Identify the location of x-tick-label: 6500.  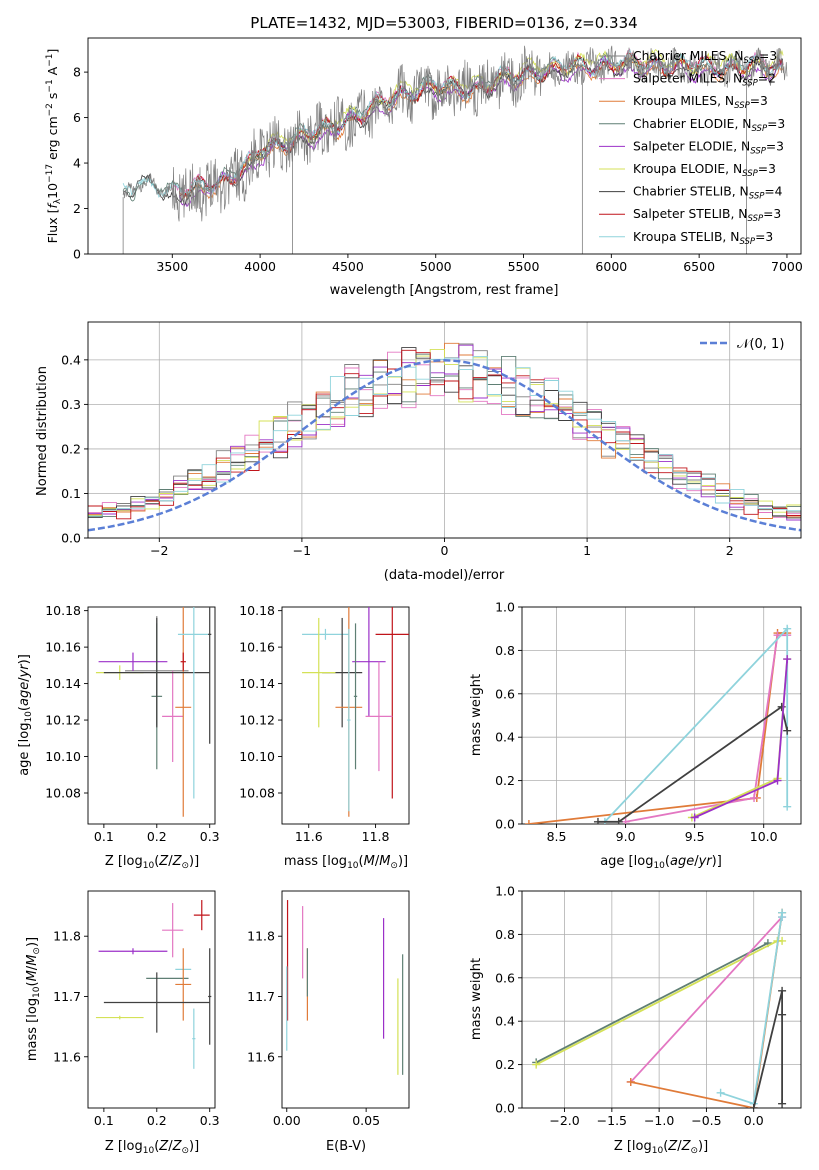
(699, 266).